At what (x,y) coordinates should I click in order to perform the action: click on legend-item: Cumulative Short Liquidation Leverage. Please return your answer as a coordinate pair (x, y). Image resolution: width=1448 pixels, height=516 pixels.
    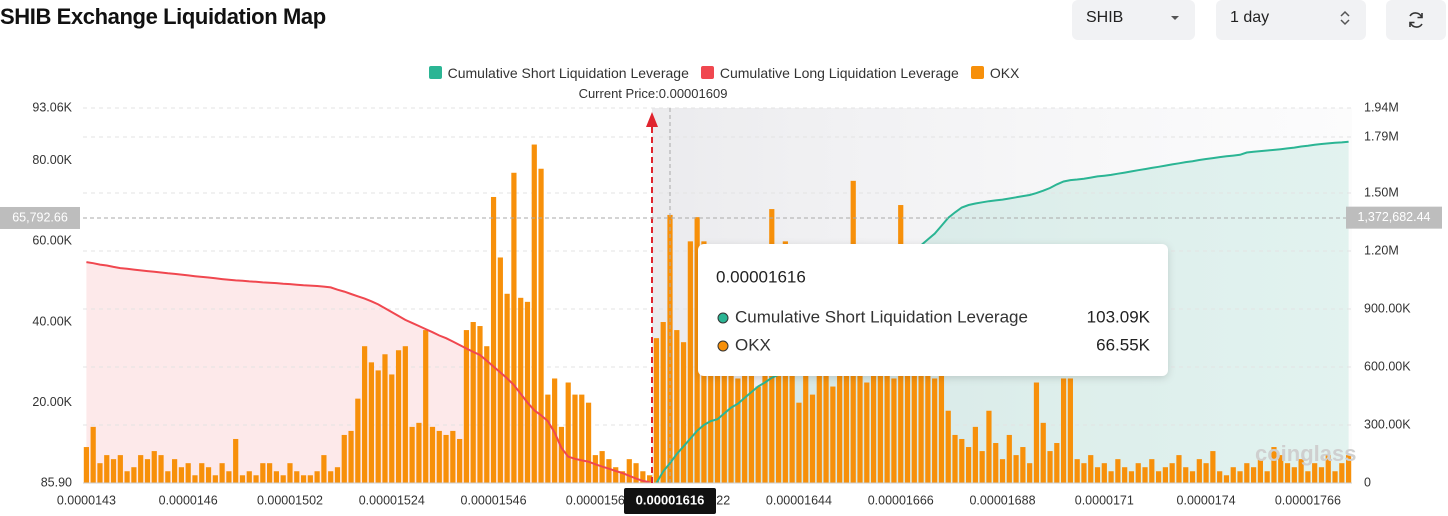
    Looking at the image, I should click on (558, 73).